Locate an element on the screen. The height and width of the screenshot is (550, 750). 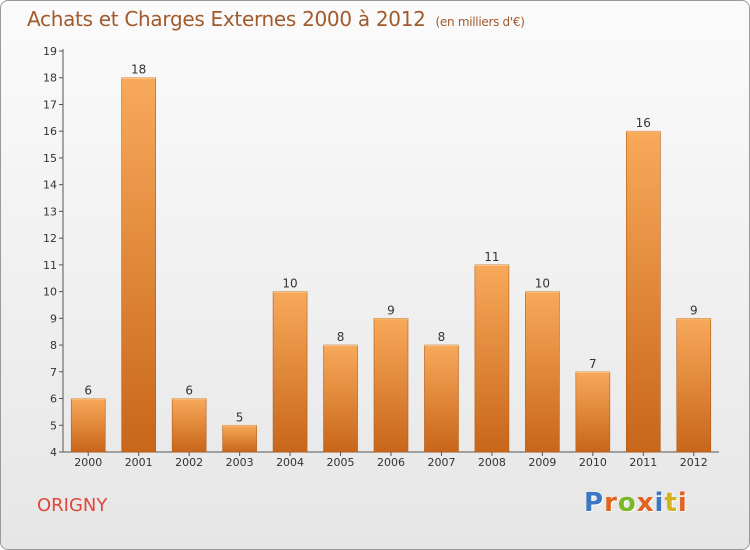
chart-title-unit: (en milliers d'€) is located at coordinates (480, 22).